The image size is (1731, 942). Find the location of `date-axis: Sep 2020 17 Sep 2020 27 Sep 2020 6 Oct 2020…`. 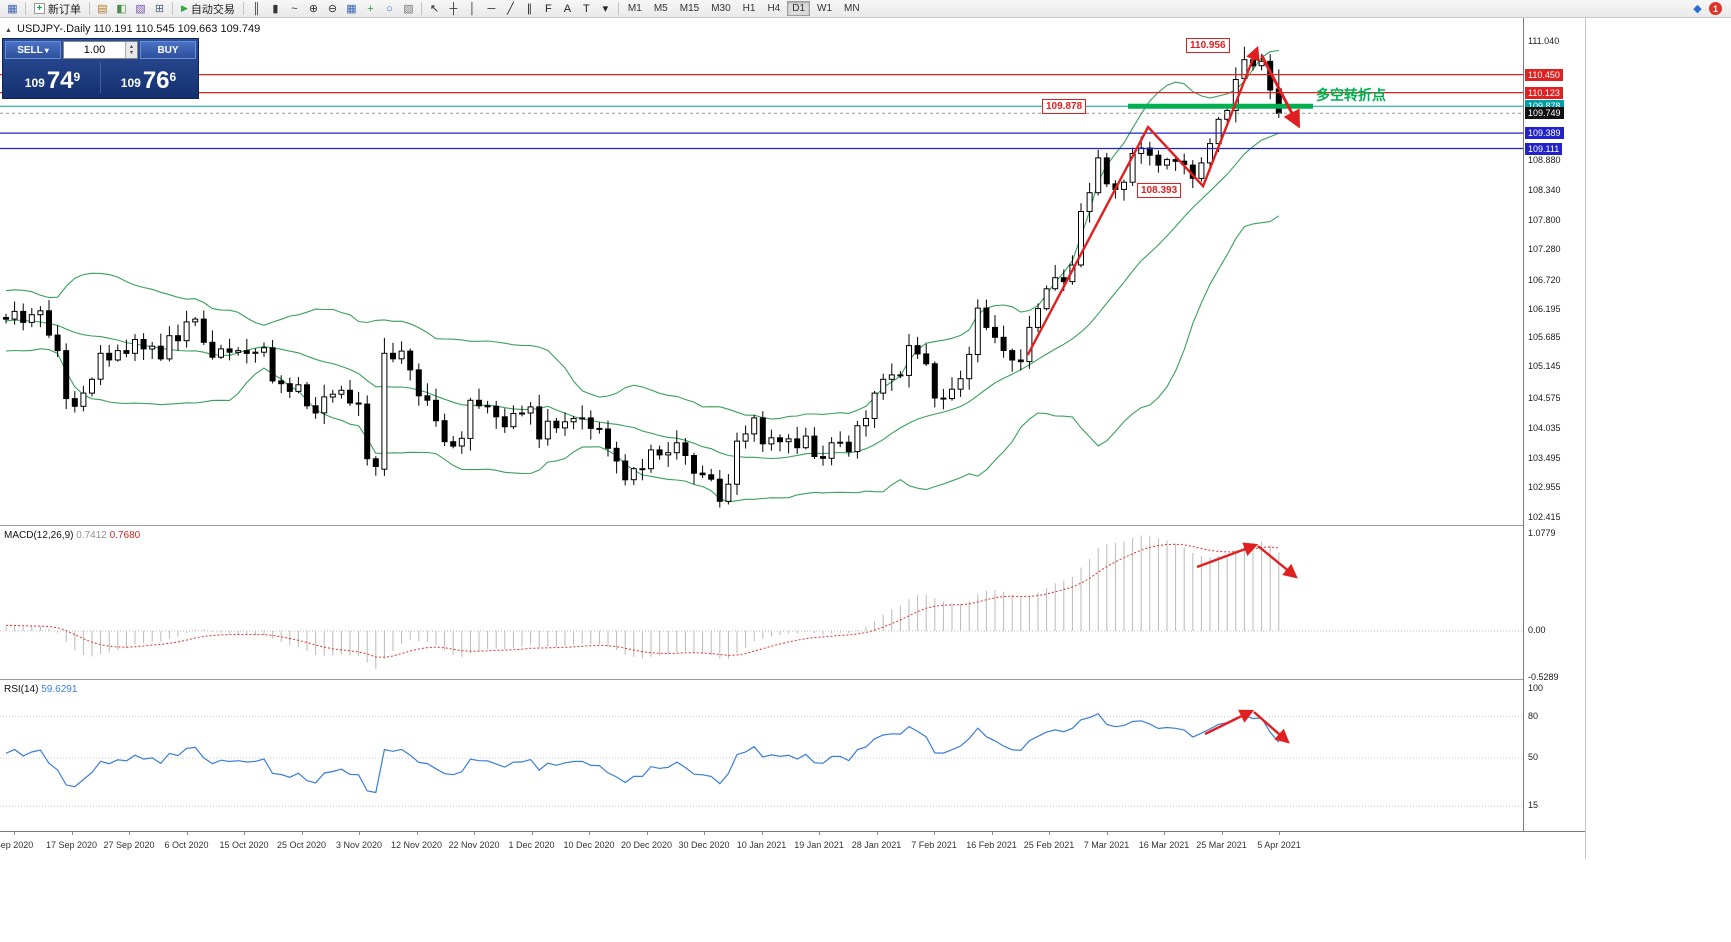

date-axis: Sep 2020 17 Sep 2020 27 Sep 2020 6 Oct 2020… is located at coordinates (792, 845).